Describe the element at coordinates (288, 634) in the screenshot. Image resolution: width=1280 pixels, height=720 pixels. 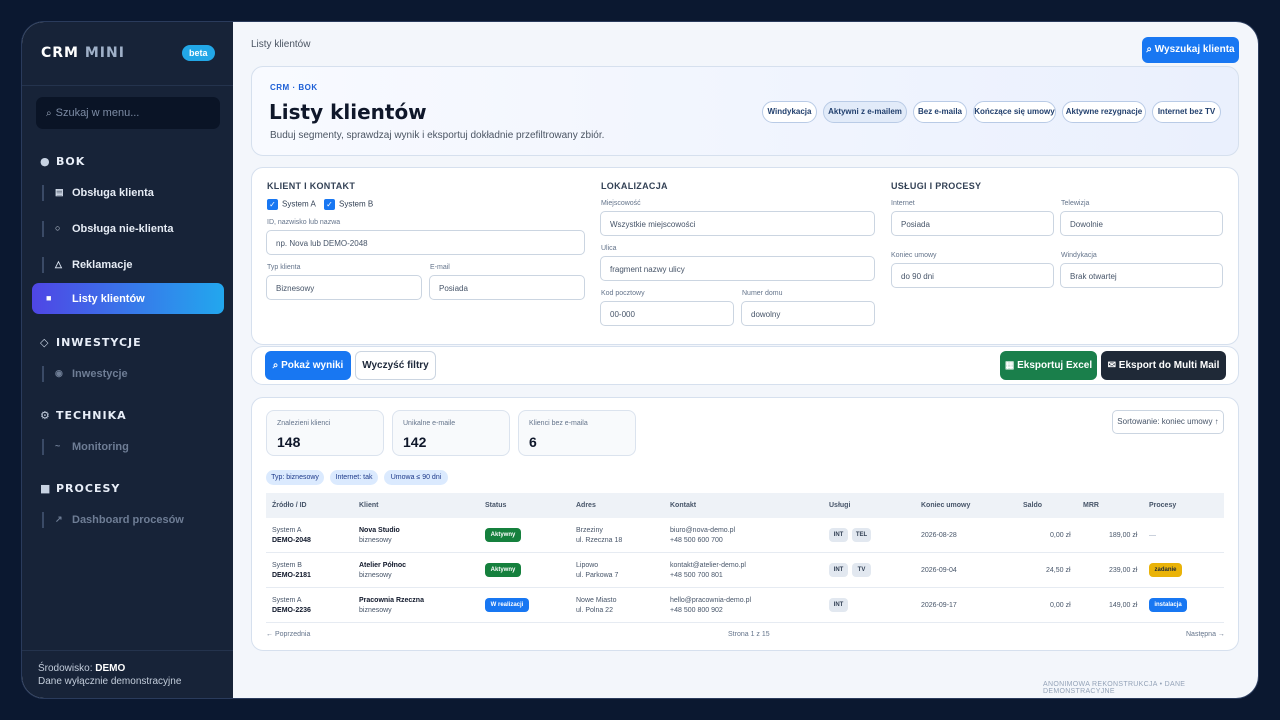
I see `prev-page-link: ← Poprzednia` at that location.